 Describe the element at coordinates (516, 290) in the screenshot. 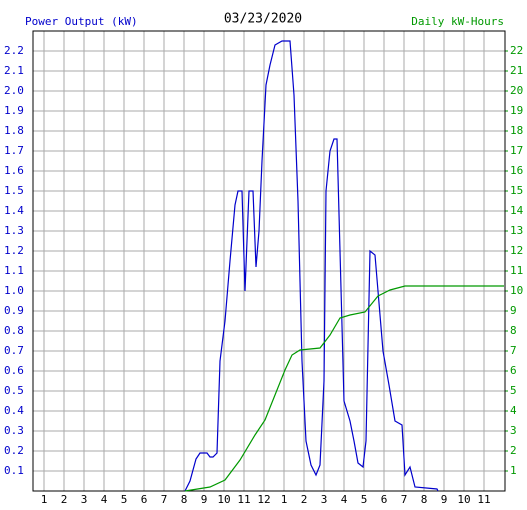

I see `y2-tick-label: 10` at that location.